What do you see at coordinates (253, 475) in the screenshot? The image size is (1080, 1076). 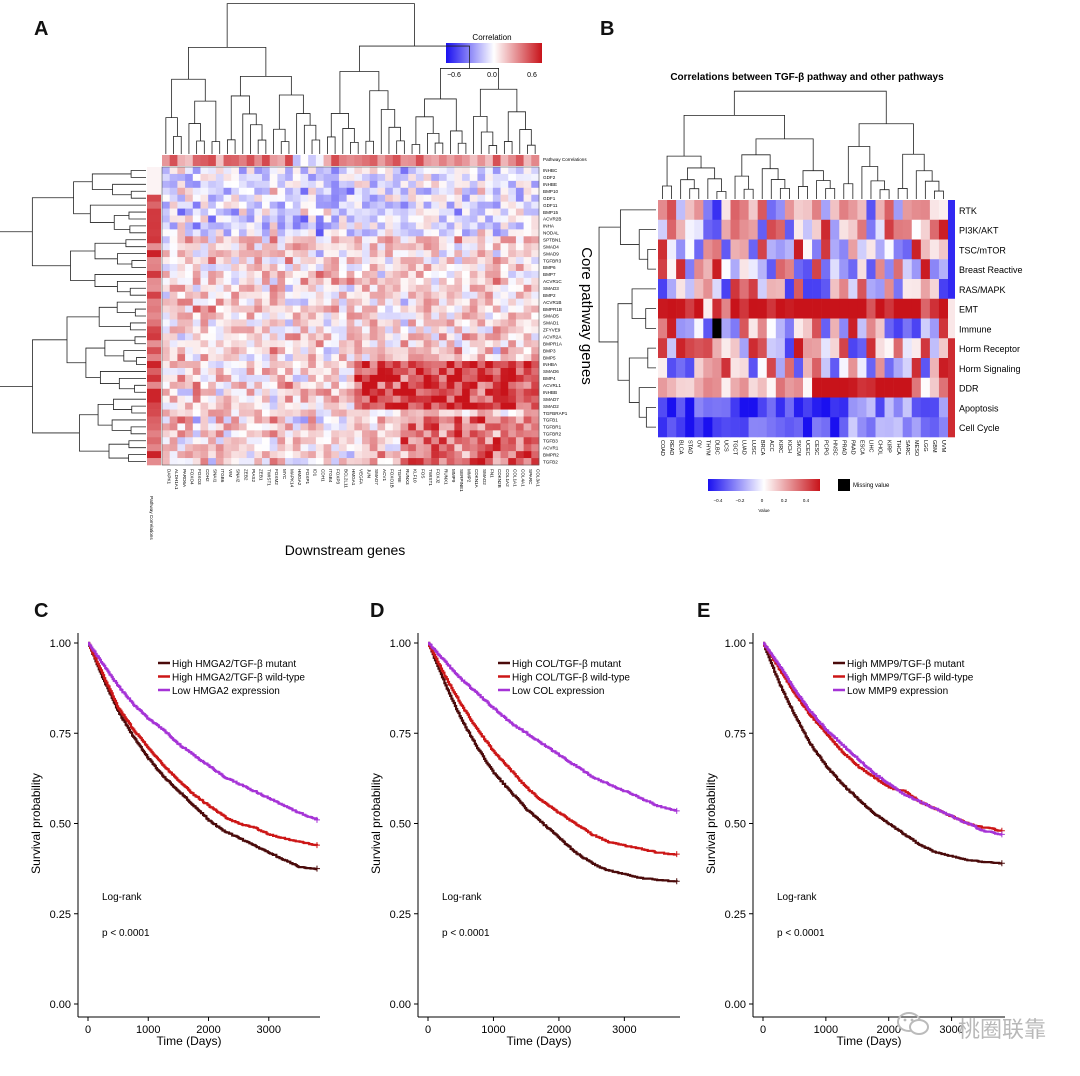 I see `column-gene-label: PIAS2` at bounding box center [253, 475].